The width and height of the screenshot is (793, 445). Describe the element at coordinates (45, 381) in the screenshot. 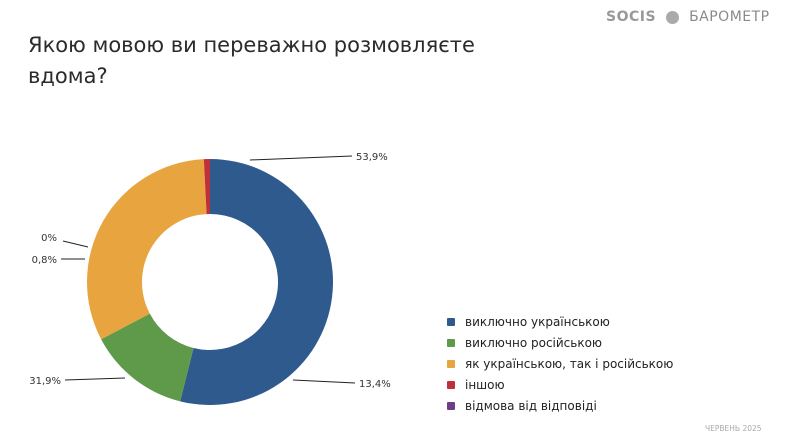

I see `data-label: 31,9%` at that location.